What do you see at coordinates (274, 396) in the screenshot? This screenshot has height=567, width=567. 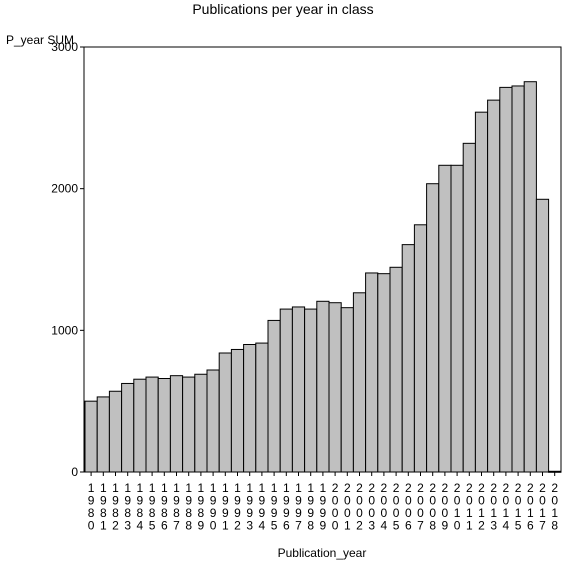 I see `bar-1995` at bounding box center [274, 396].